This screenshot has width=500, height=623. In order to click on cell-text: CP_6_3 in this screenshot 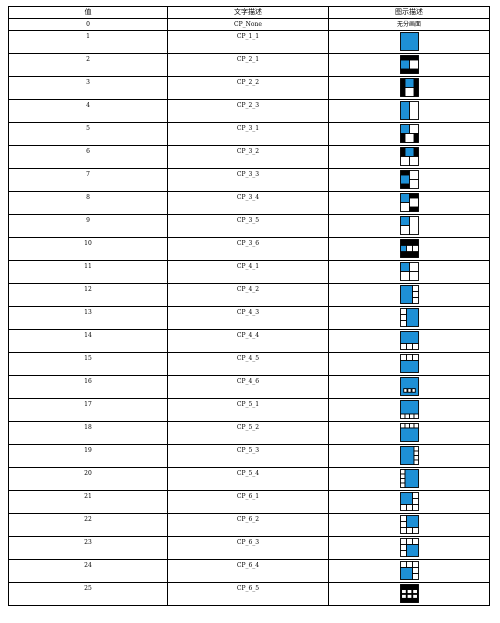, I will do `click(248, 548)`.